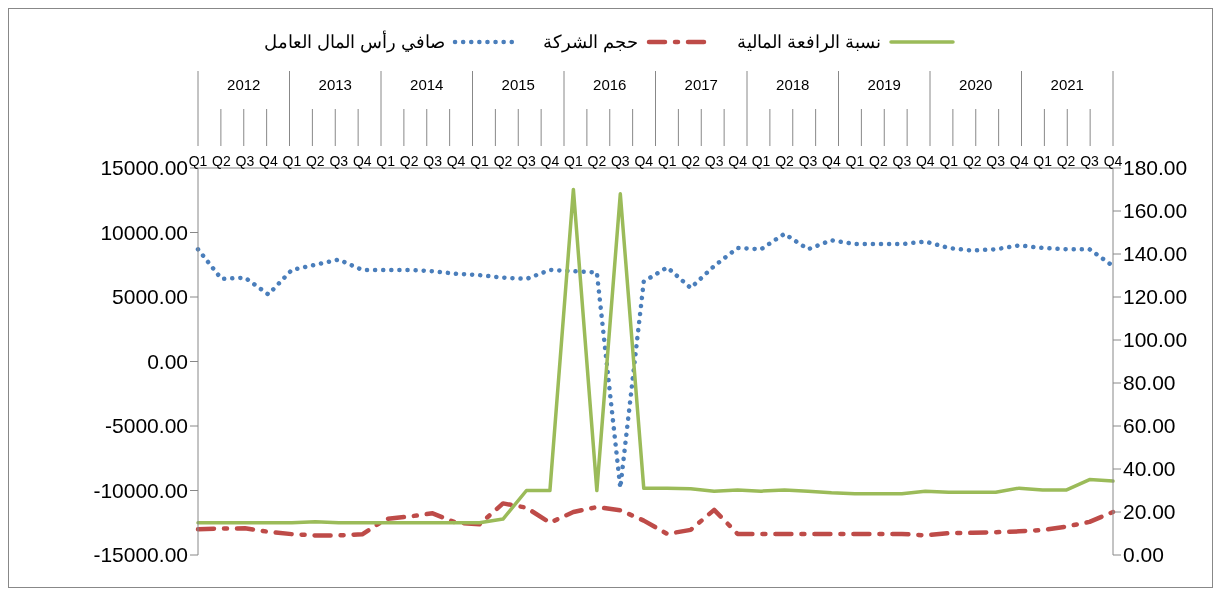 This screenshot has width=1219, height=594. What do you see at coordinates (335, 84) in the screenshot?
I see `text: 2013` at bounding box center [335, 84].